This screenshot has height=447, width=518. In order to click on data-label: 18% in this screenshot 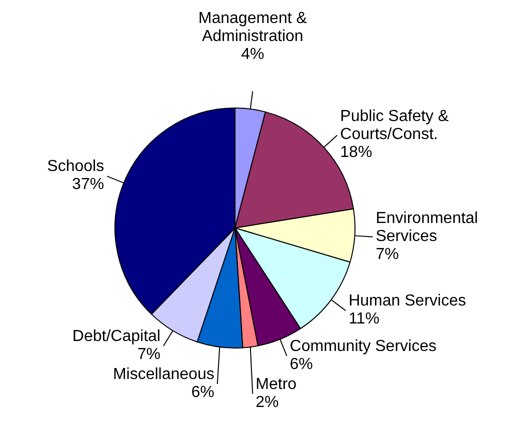, I will do `click(356, 153)`.